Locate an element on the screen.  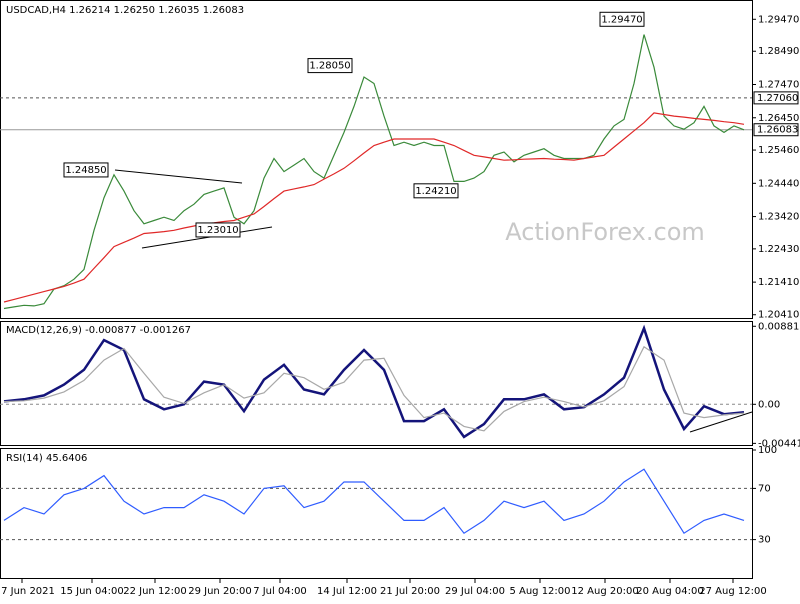
x-tick-label: 29 Jul 04:00 is located at coordinates (475, 591).